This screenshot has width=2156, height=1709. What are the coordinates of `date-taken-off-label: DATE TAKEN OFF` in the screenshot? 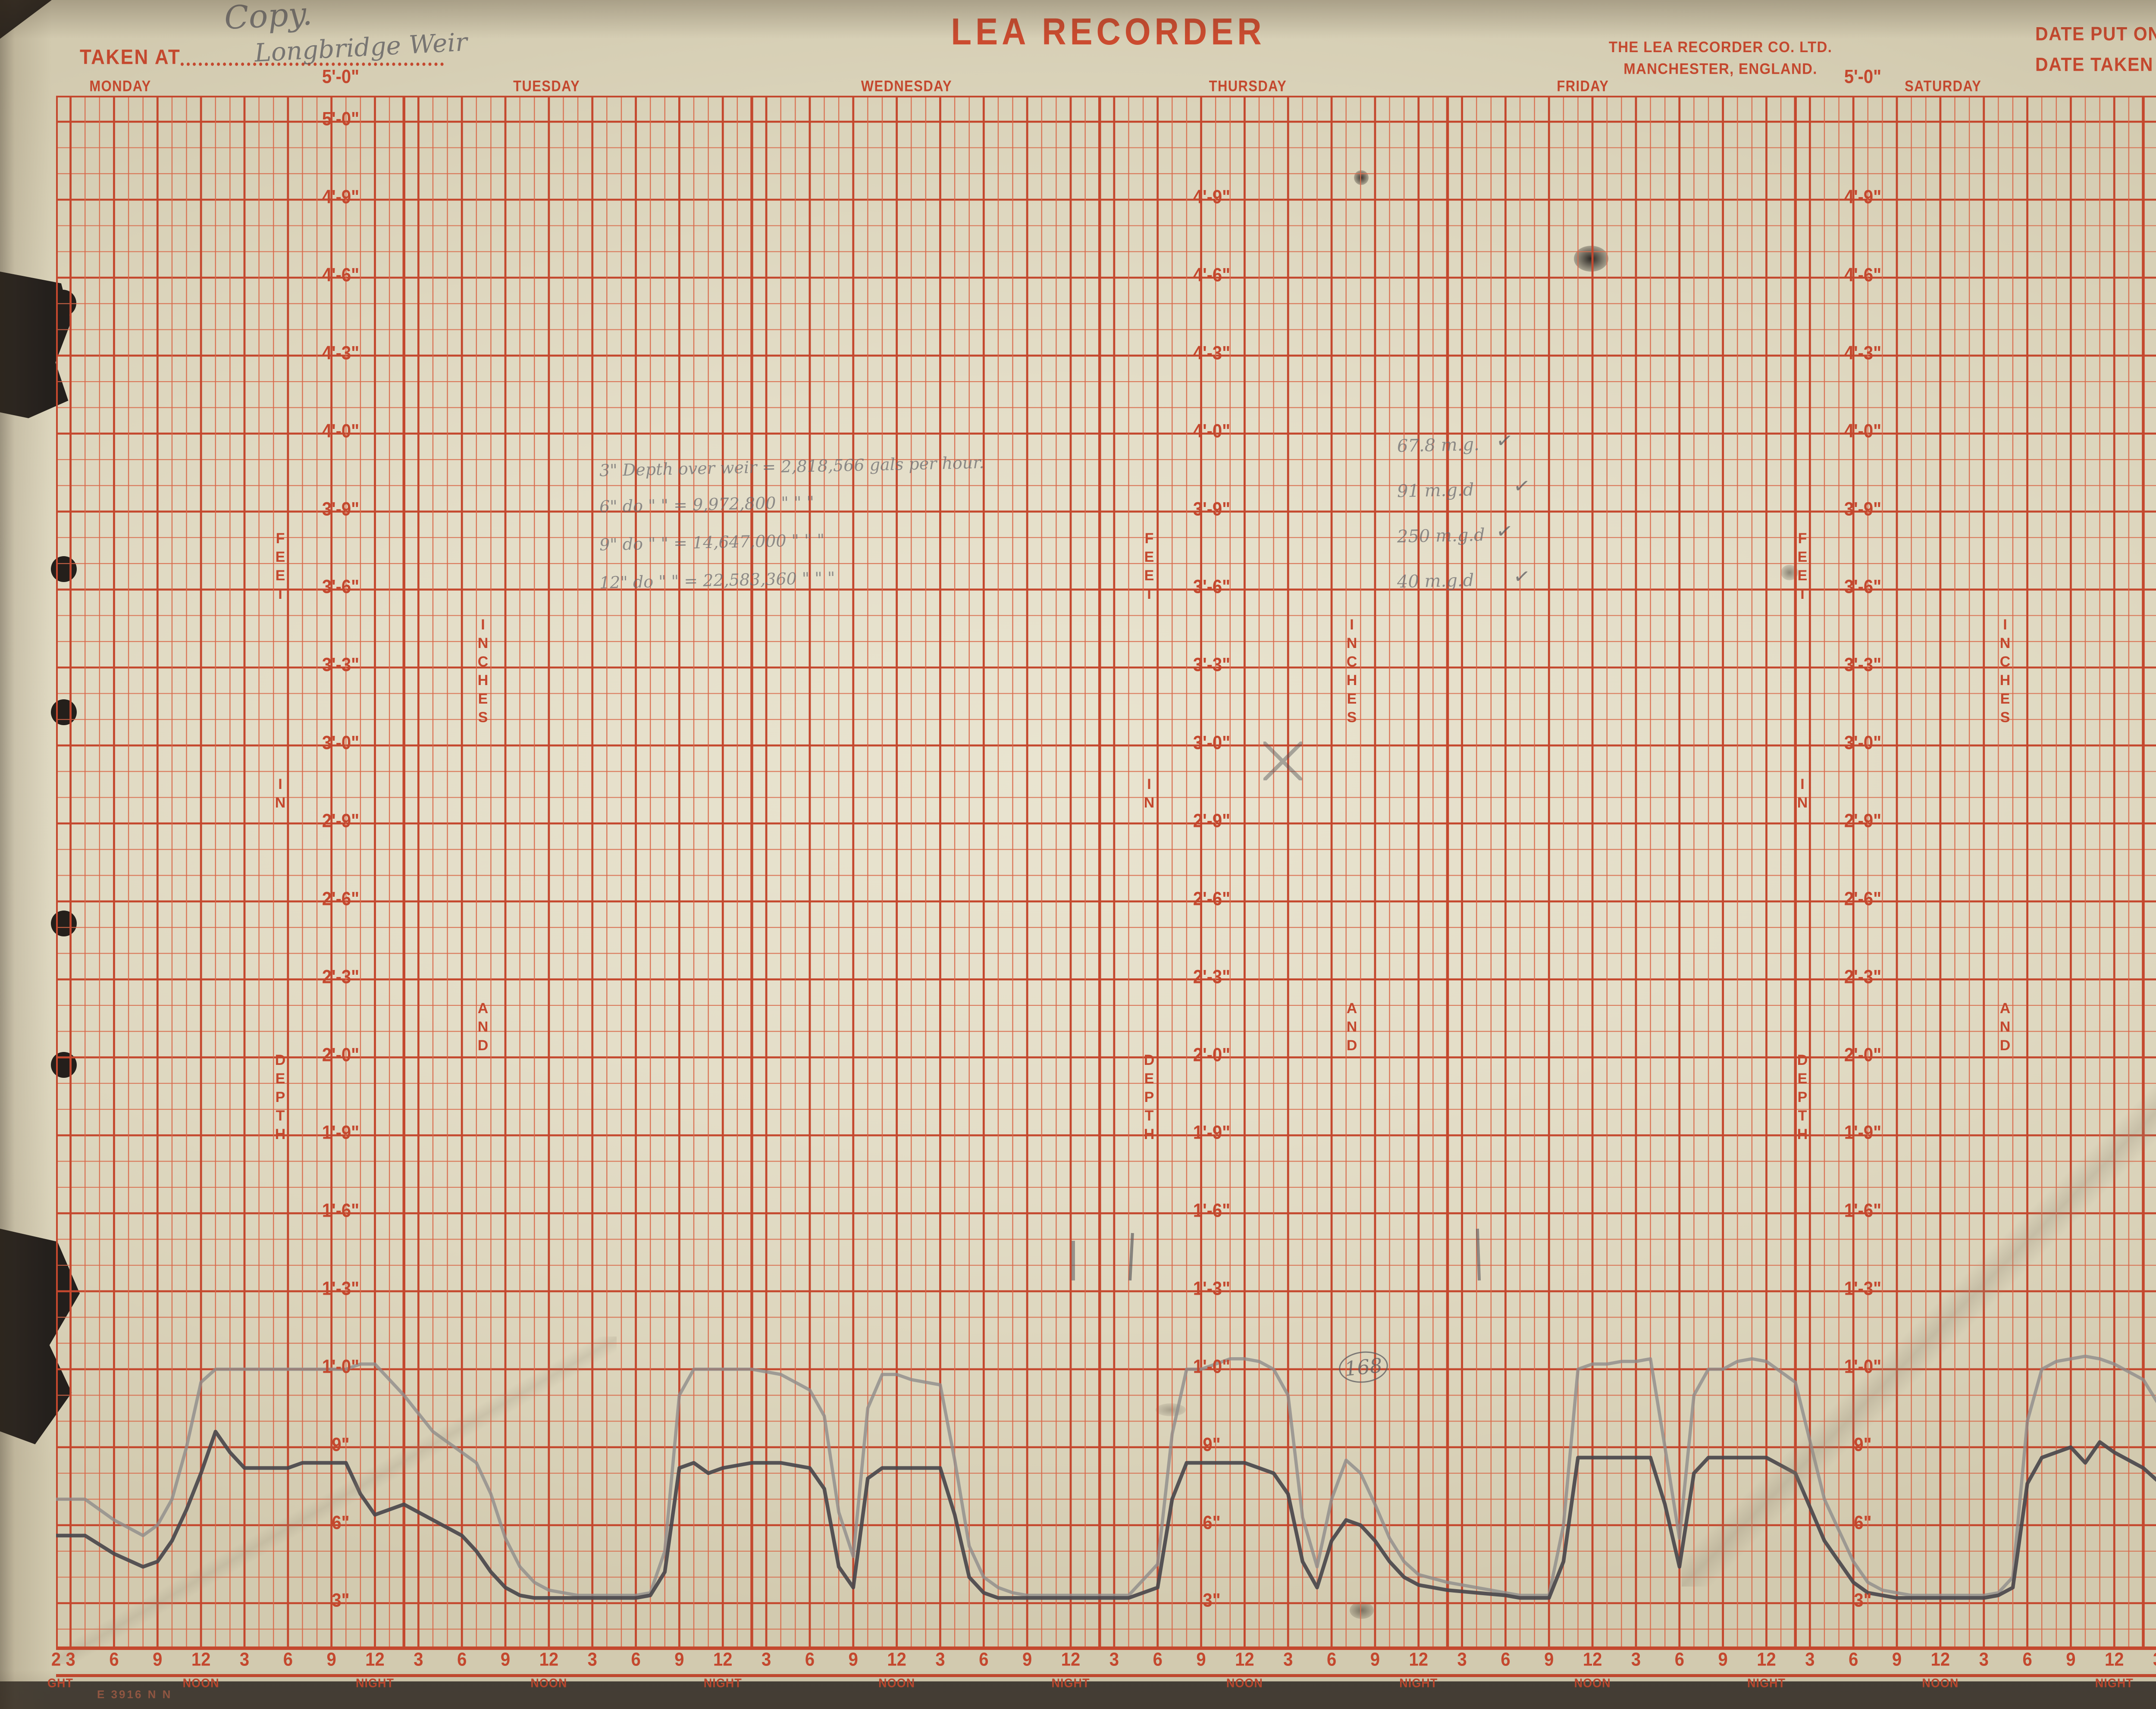 It's located at (2095, 64).